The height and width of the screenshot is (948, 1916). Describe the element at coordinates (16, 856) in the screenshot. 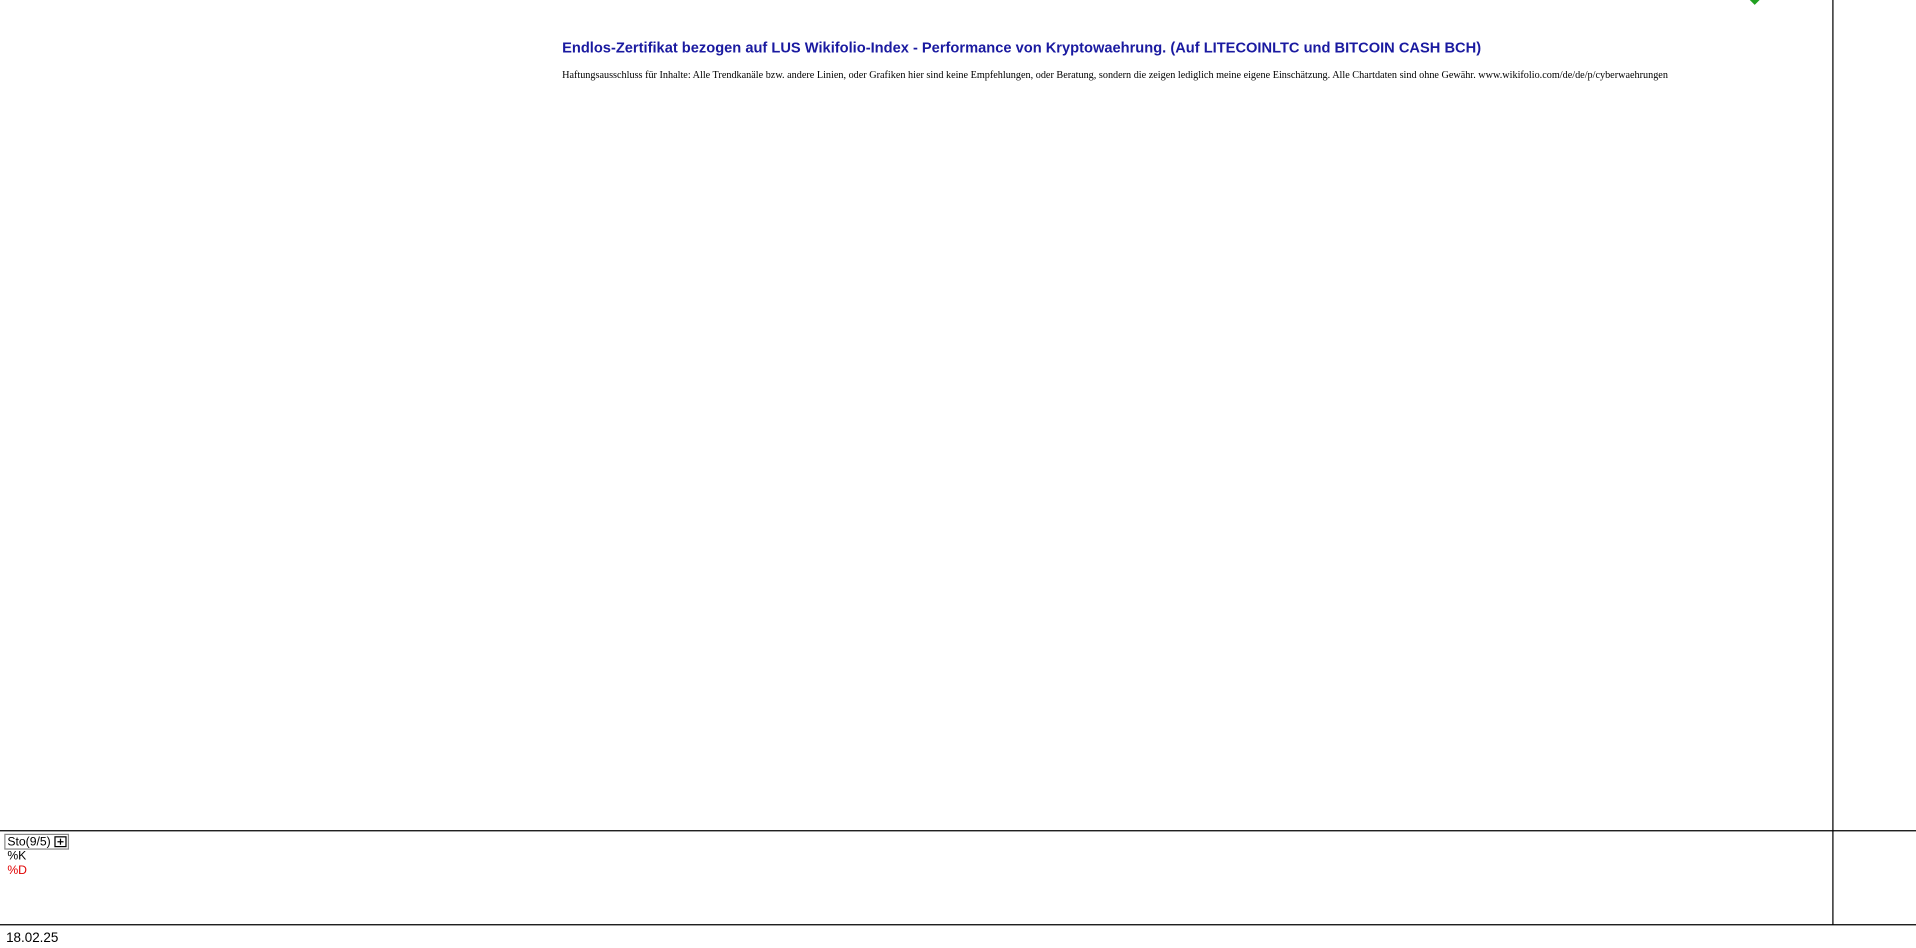

I see `legend-k: %K` at that location.